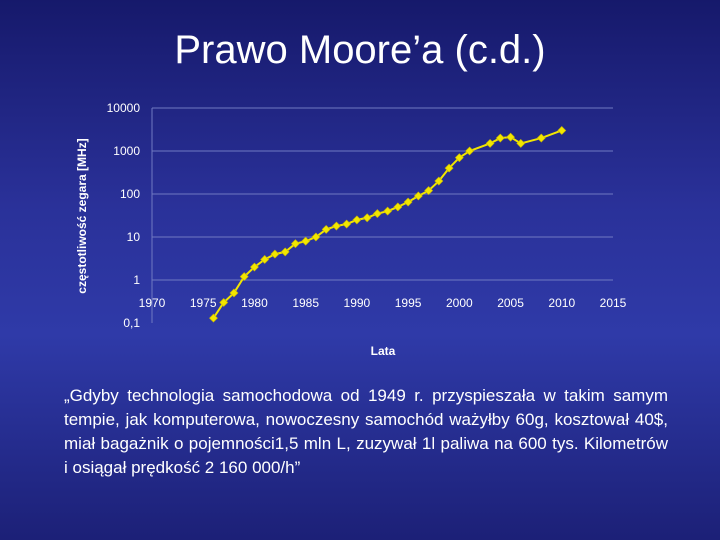 The width and height of the screenshot is (720, 540). I want to click on y-tick-label: 0,1, so click(131, 323).